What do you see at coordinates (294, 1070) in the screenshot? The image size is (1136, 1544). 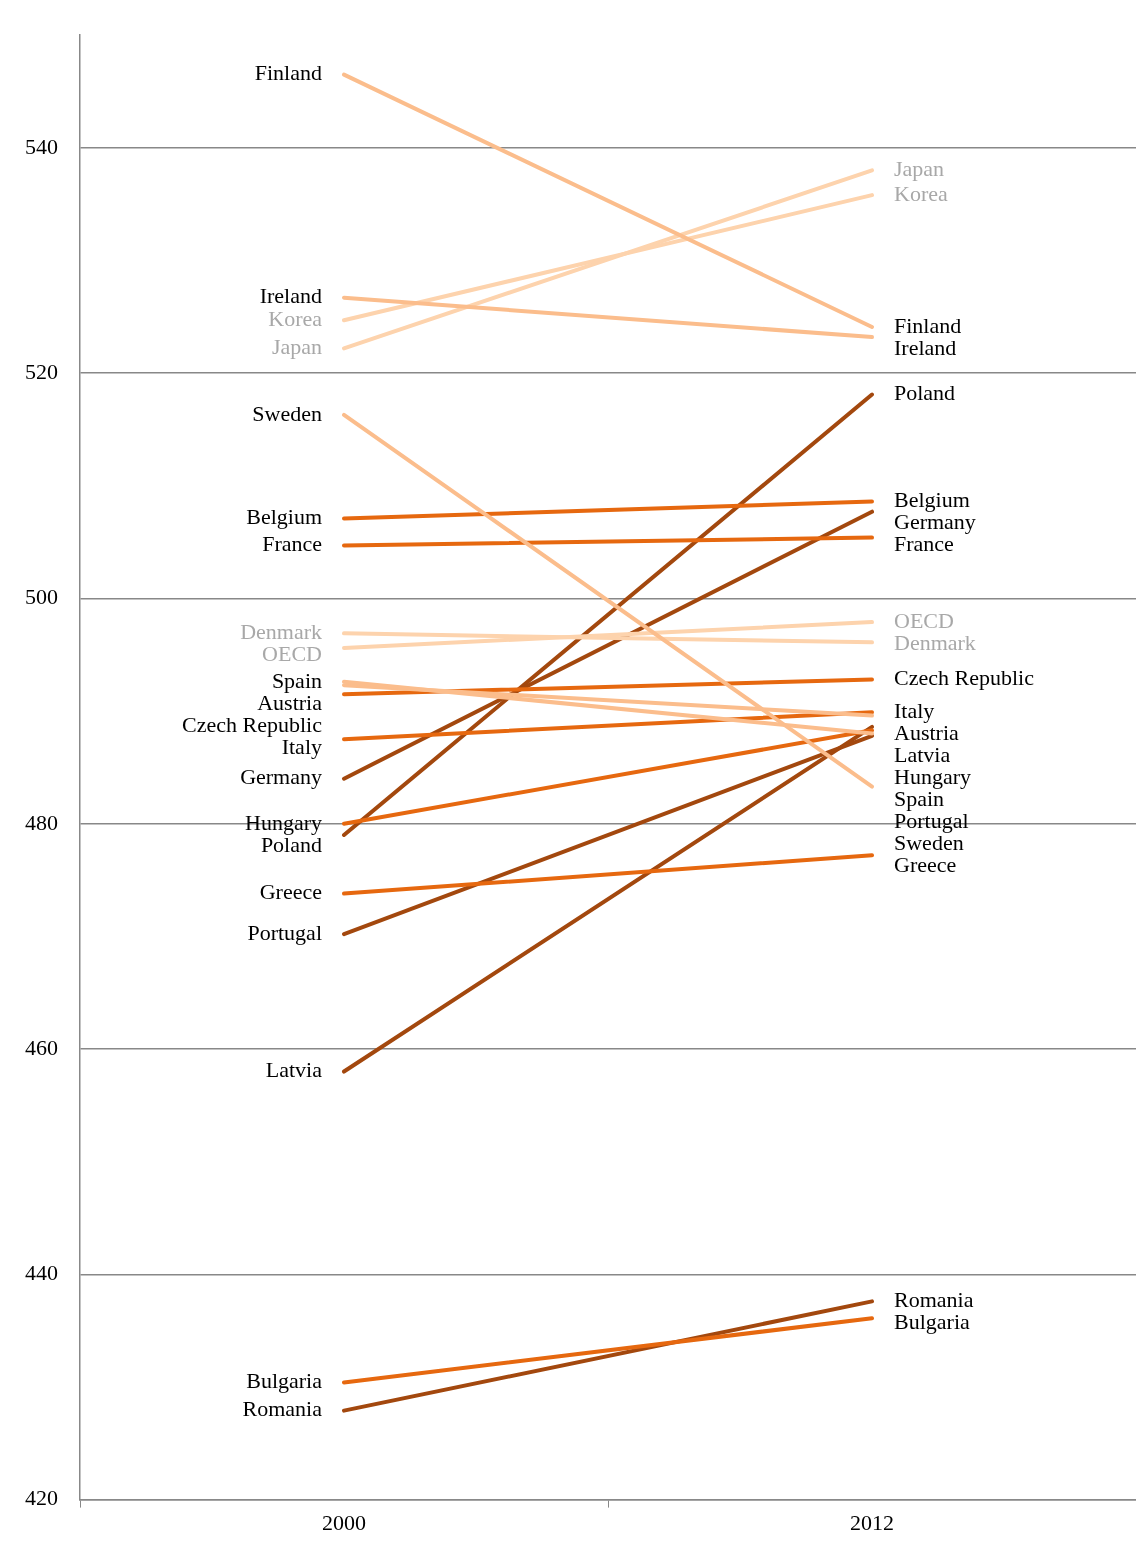 I see `series-label: Latvia` at bounding box center [294, 1070].